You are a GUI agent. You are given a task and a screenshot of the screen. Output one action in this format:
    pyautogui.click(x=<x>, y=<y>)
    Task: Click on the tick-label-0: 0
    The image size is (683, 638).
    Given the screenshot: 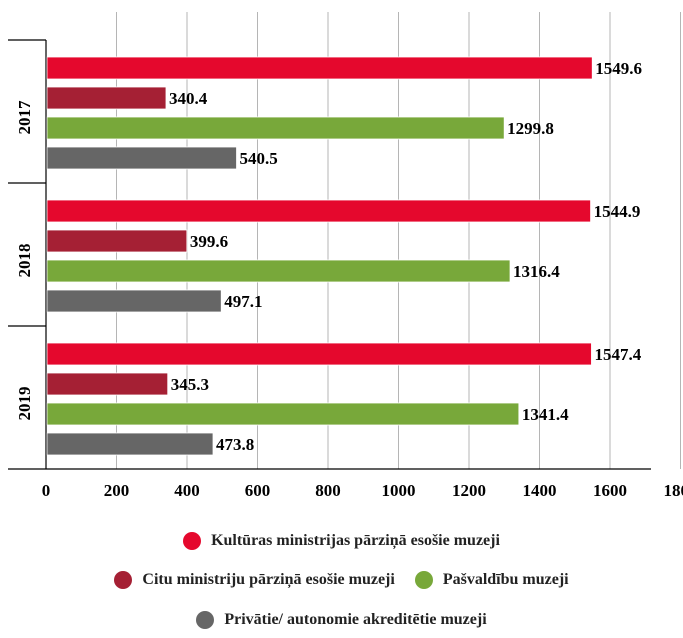 What is the action you would take?
    pyautogui.click(x=46, y=490)
    